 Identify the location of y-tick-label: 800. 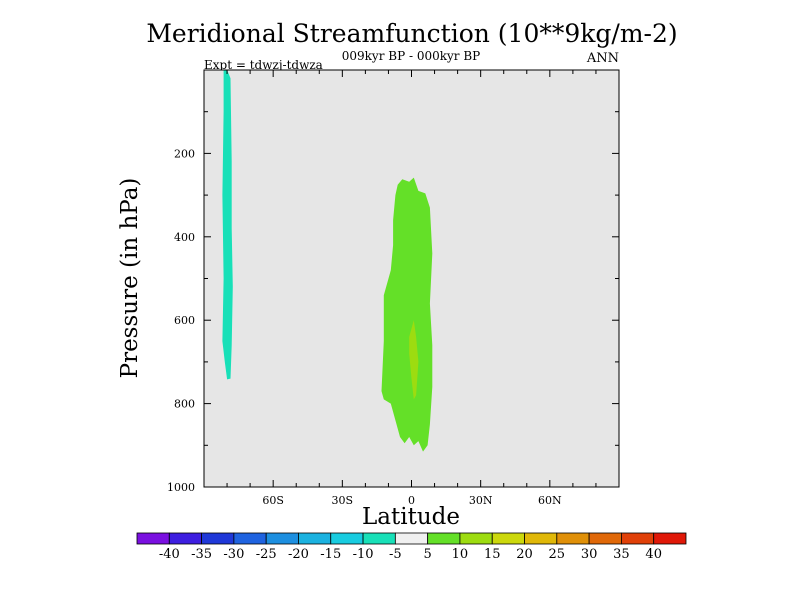
(184, 404).